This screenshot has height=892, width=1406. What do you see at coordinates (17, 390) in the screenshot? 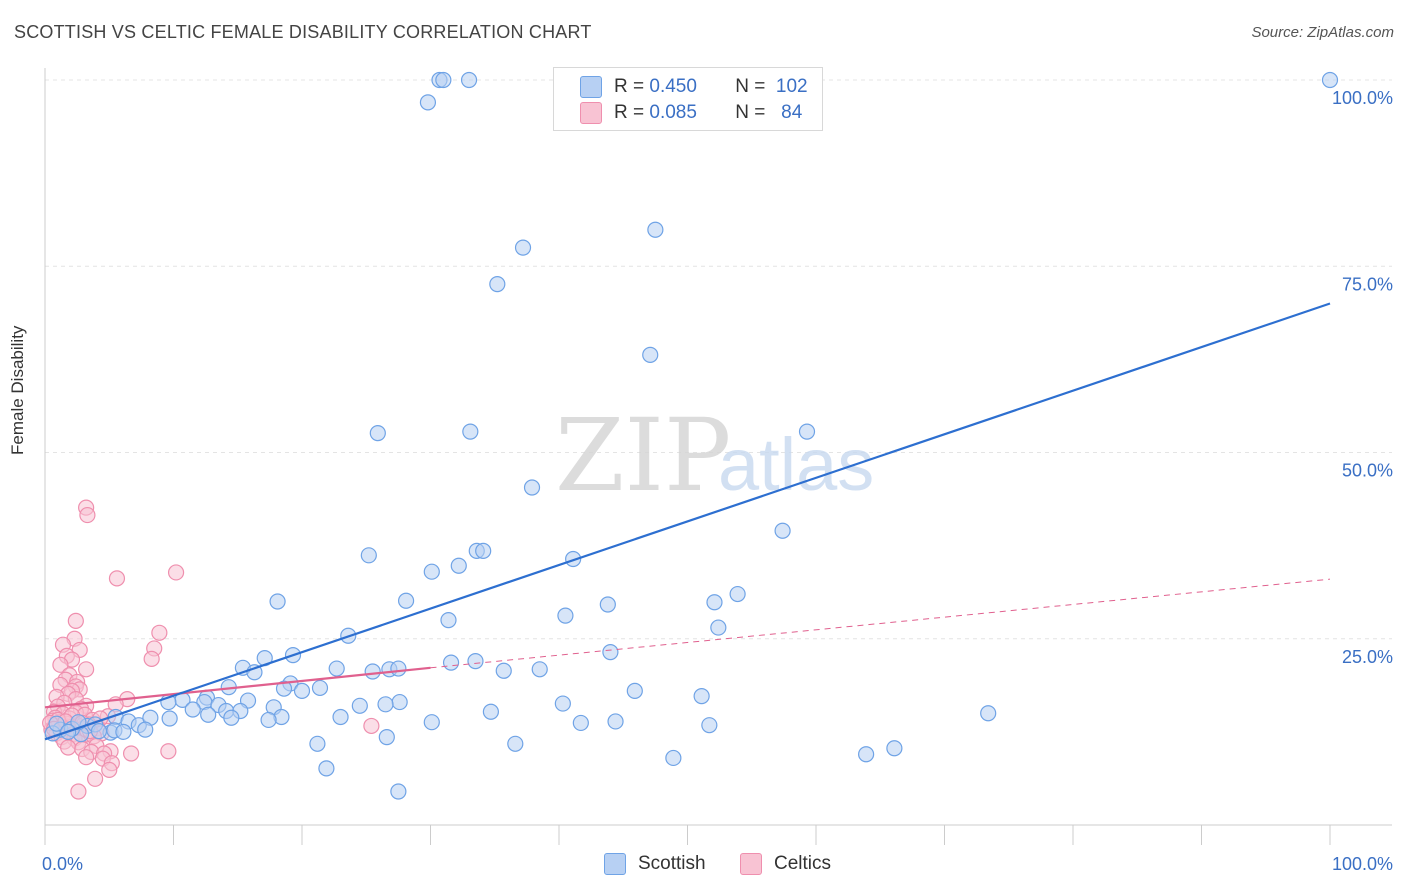
I see `y-axis-label: Female Disability` at bounding box center [17, 390].